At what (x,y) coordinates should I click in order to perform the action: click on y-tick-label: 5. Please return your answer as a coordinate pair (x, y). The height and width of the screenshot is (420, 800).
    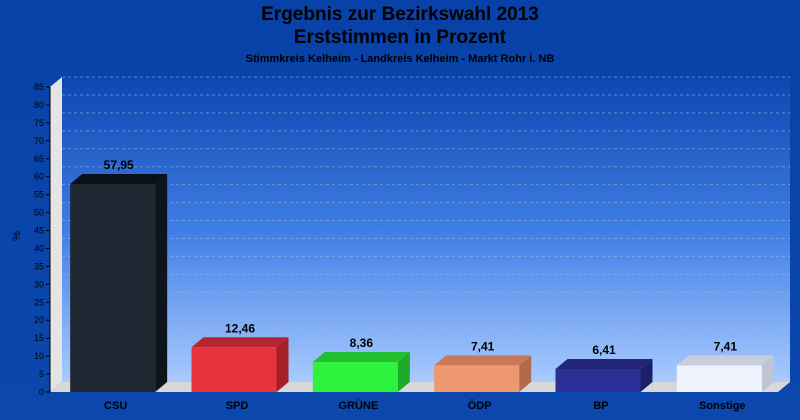
    Looking at the image, I should click on (41, 374).